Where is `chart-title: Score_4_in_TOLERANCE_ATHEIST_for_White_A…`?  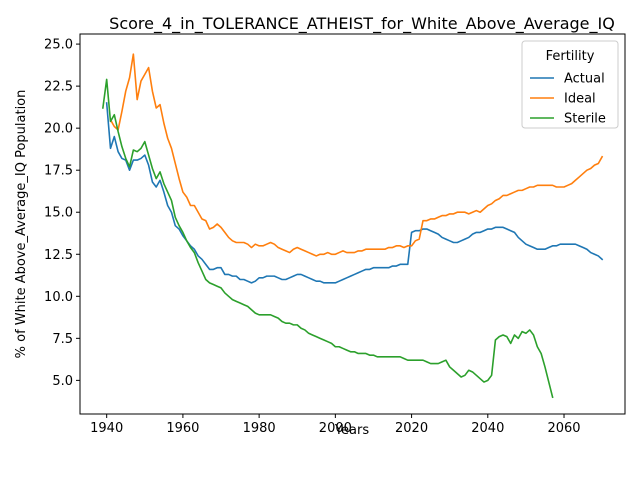 chart-title: Score_4_in_TOLERANCE_ATHEIST_for_White_A… is located at coordinates (362, 24).